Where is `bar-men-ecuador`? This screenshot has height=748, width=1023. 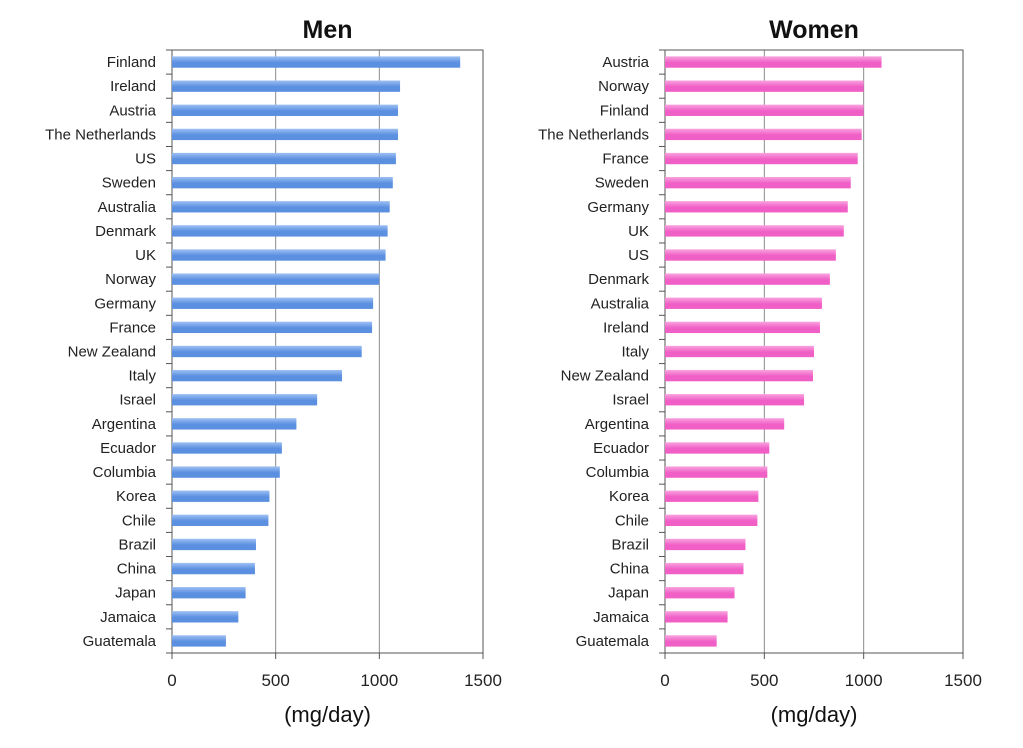 bar-men-ecuador is located at coordinates (227, 448).